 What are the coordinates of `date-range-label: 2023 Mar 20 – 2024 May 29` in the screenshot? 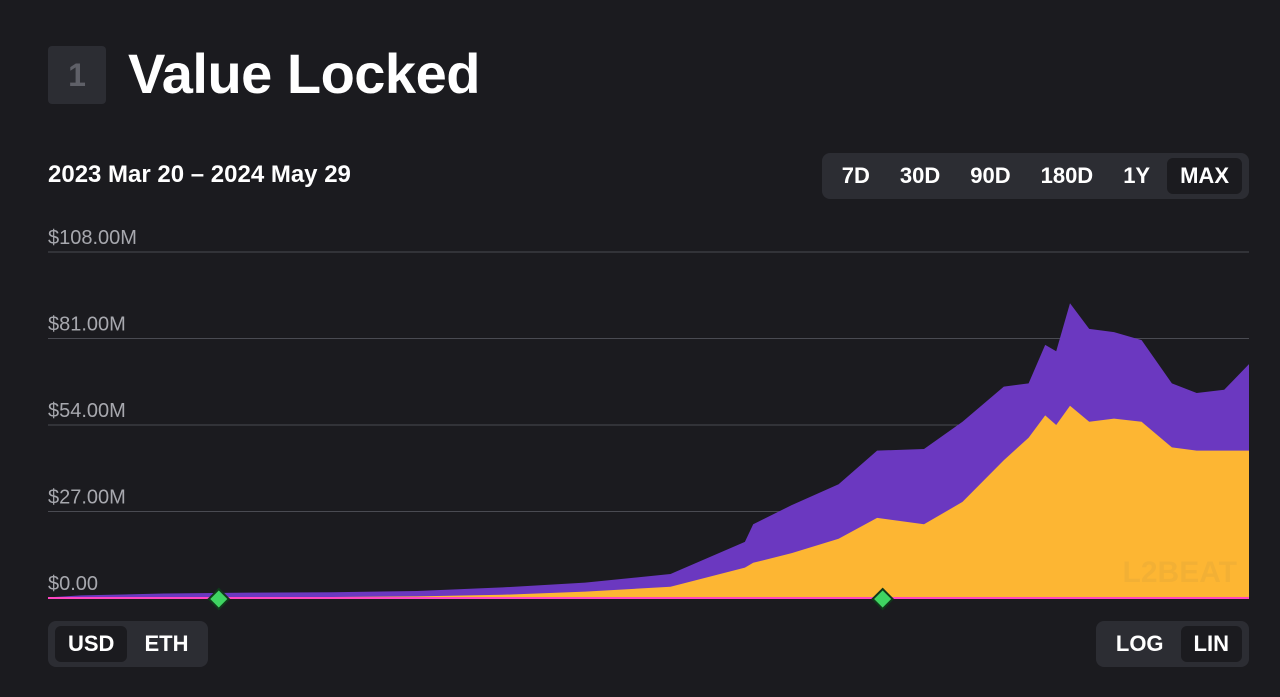 It's located at (199, 174).